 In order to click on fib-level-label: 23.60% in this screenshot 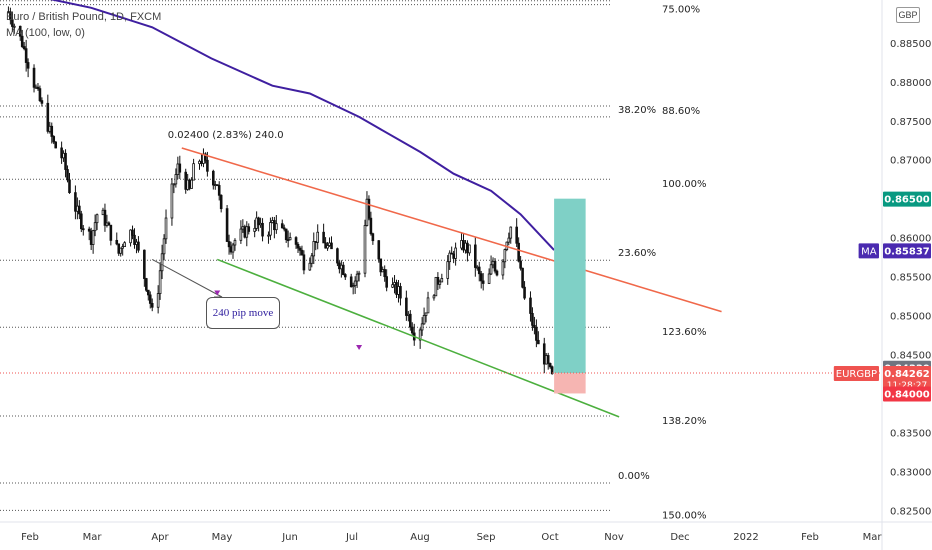, I will do `click(637, 253)`.